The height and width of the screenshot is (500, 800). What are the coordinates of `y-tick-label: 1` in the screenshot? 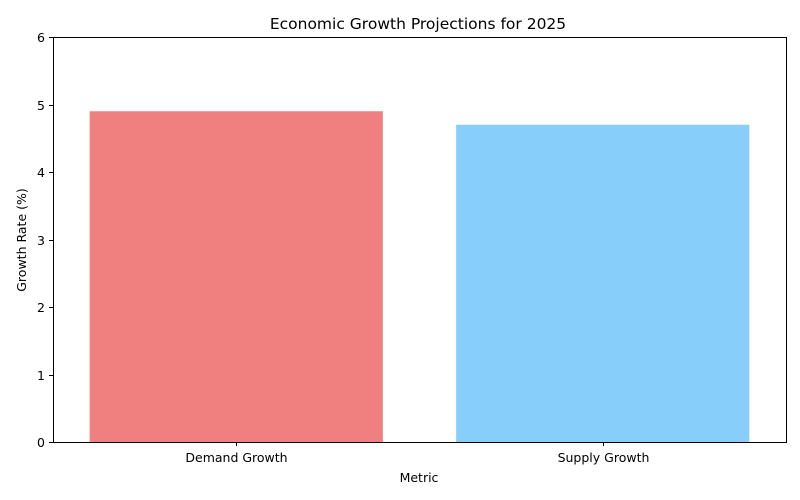 It's located at (41, 375).